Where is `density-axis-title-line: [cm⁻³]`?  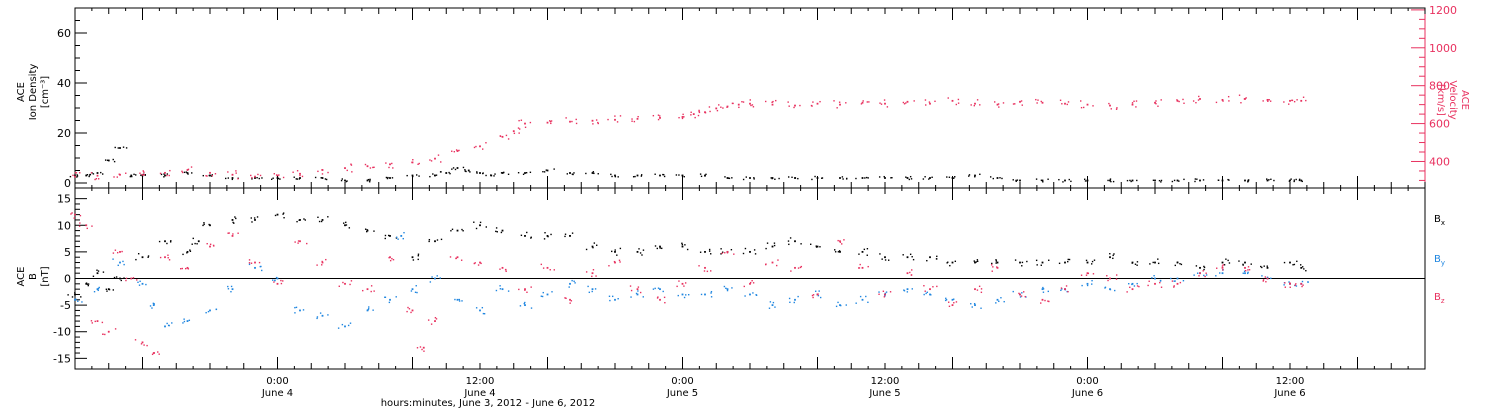 density-axis-title-line: [cm⁻³] is located at coordinates (45, 92).